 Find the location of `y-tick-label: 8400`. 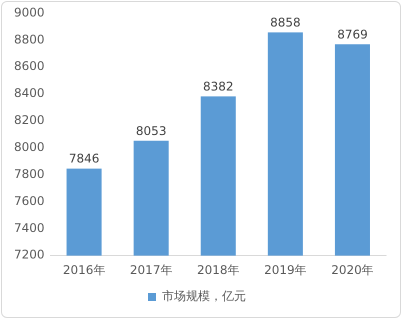

y-tick-label: 8400 is located at coordinates (29, 93).